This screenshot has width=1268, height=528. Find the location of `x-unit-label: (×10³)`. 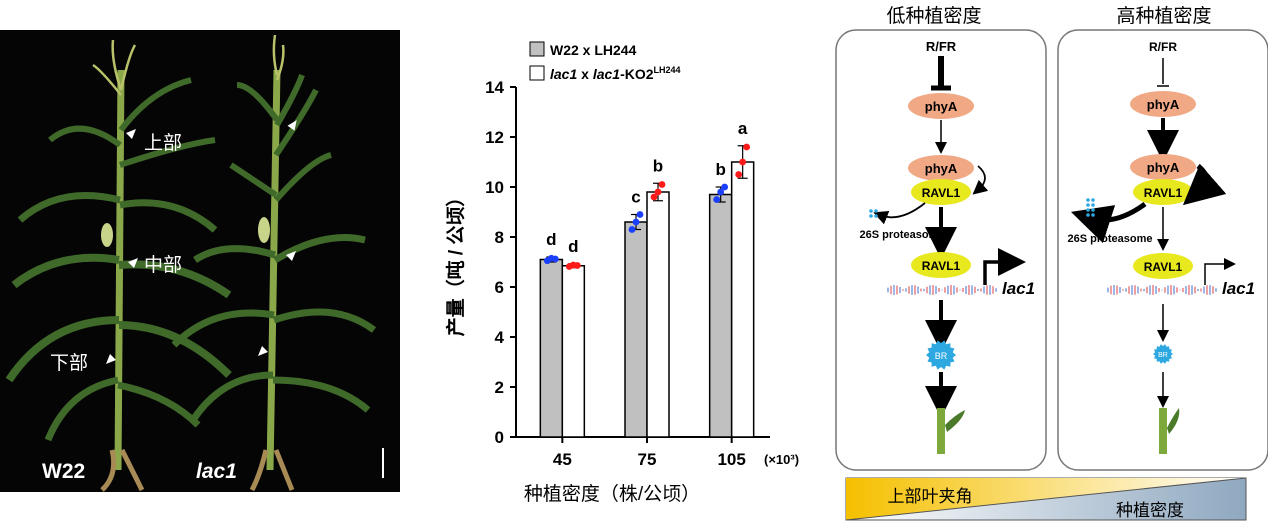

x-unit-label: (×10³) is located at coordinates (781, 459).